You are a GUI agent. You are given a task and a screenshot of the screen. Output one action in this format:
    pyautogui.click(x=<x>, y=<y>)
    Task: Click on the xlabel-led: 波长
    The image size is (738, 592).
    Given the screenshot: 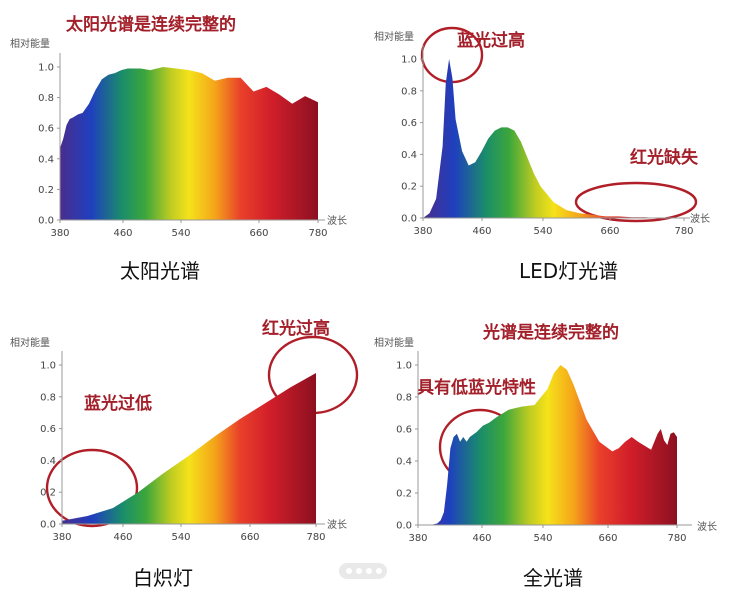 What is the action you would take?
    pyautogui.click(x=700, y=218)
    